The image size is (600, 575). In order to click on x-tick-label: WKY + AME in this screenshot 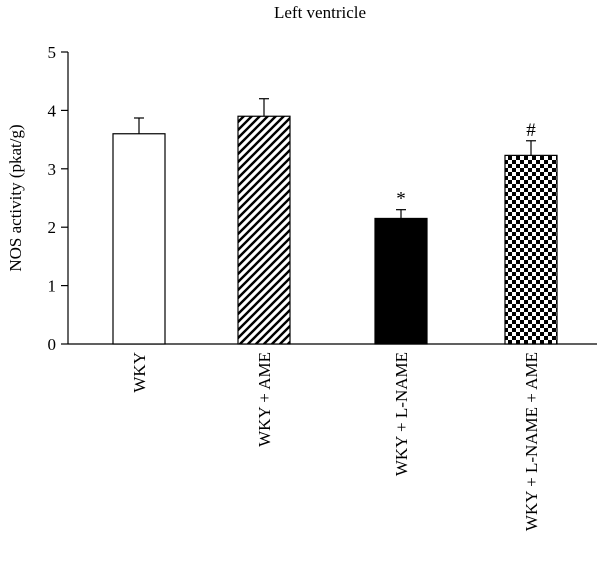, I will do `click(264, 399)`.